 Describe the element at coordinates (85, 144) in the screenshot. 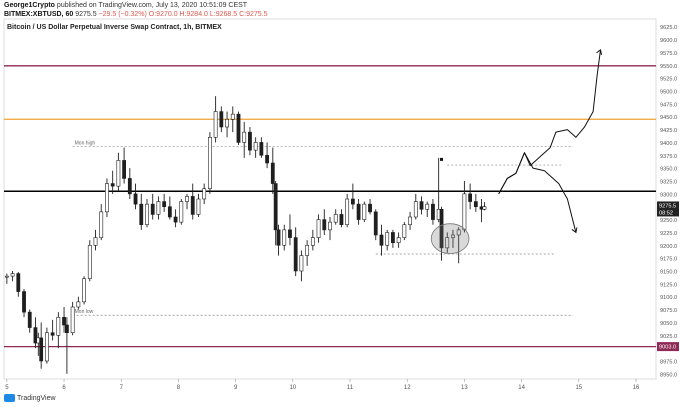

I see `mon-high-label: Mon high` at that location.